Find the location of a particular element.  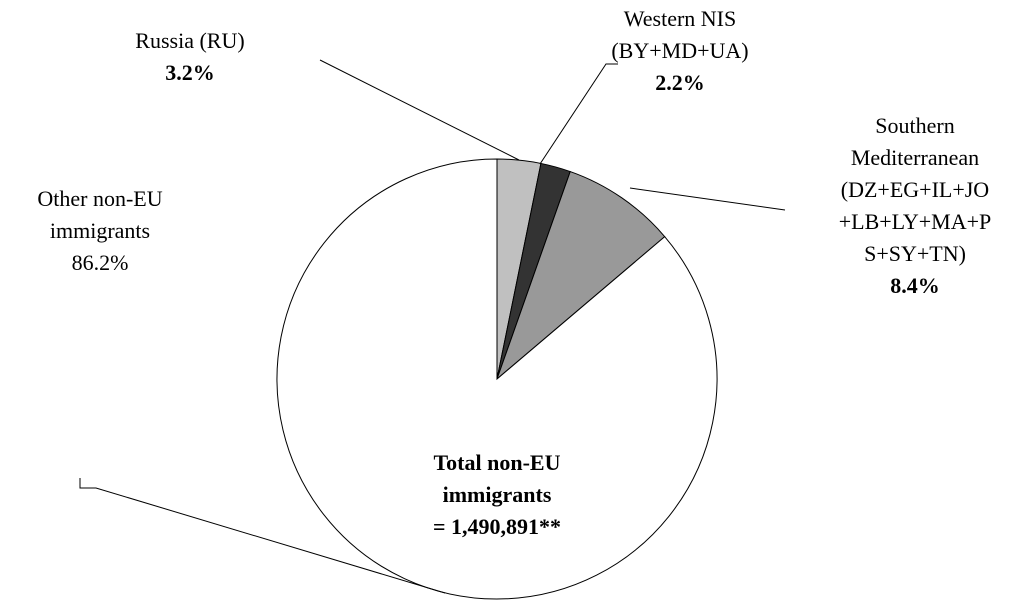

slice-value-label: 2.2% is located at coordinates (680, 82).